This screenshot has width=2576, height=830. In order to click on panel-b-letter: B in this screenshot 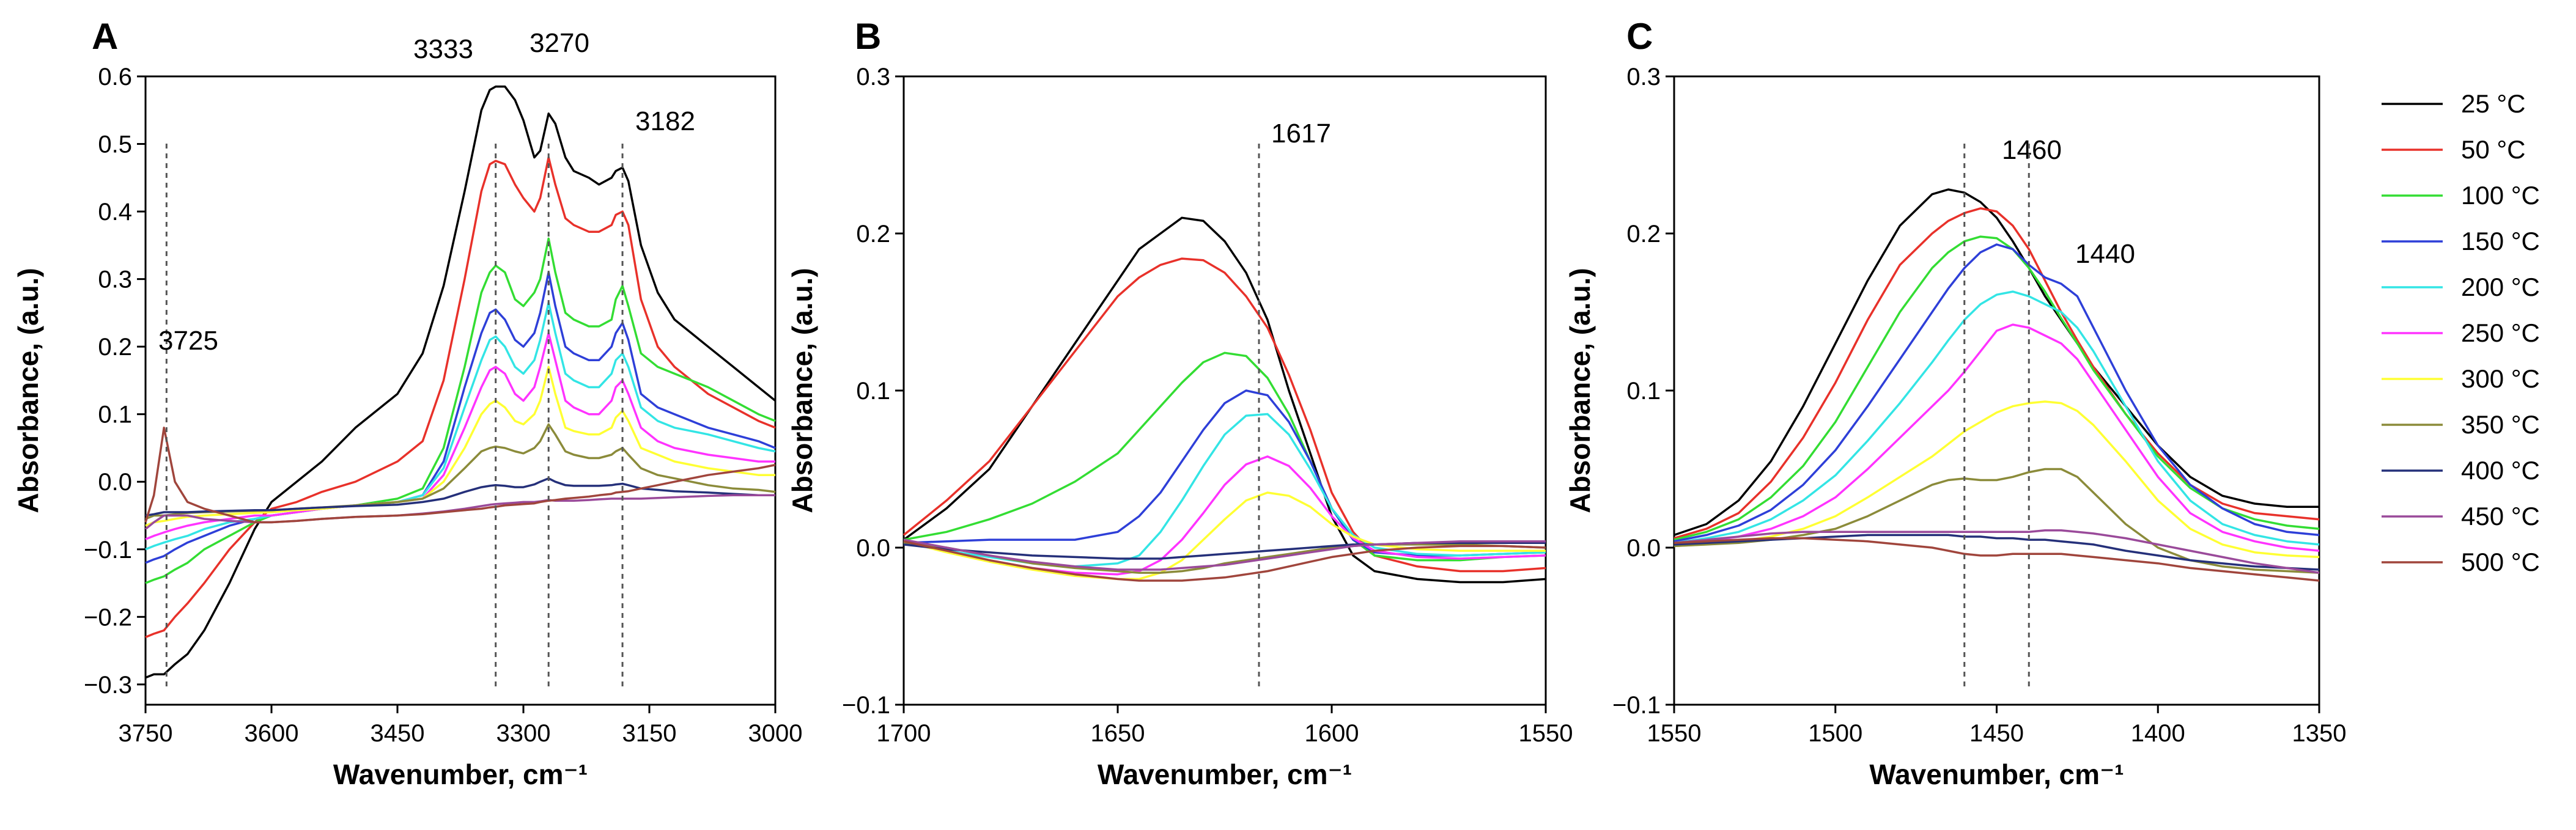, I will do `click(868, 37)`.